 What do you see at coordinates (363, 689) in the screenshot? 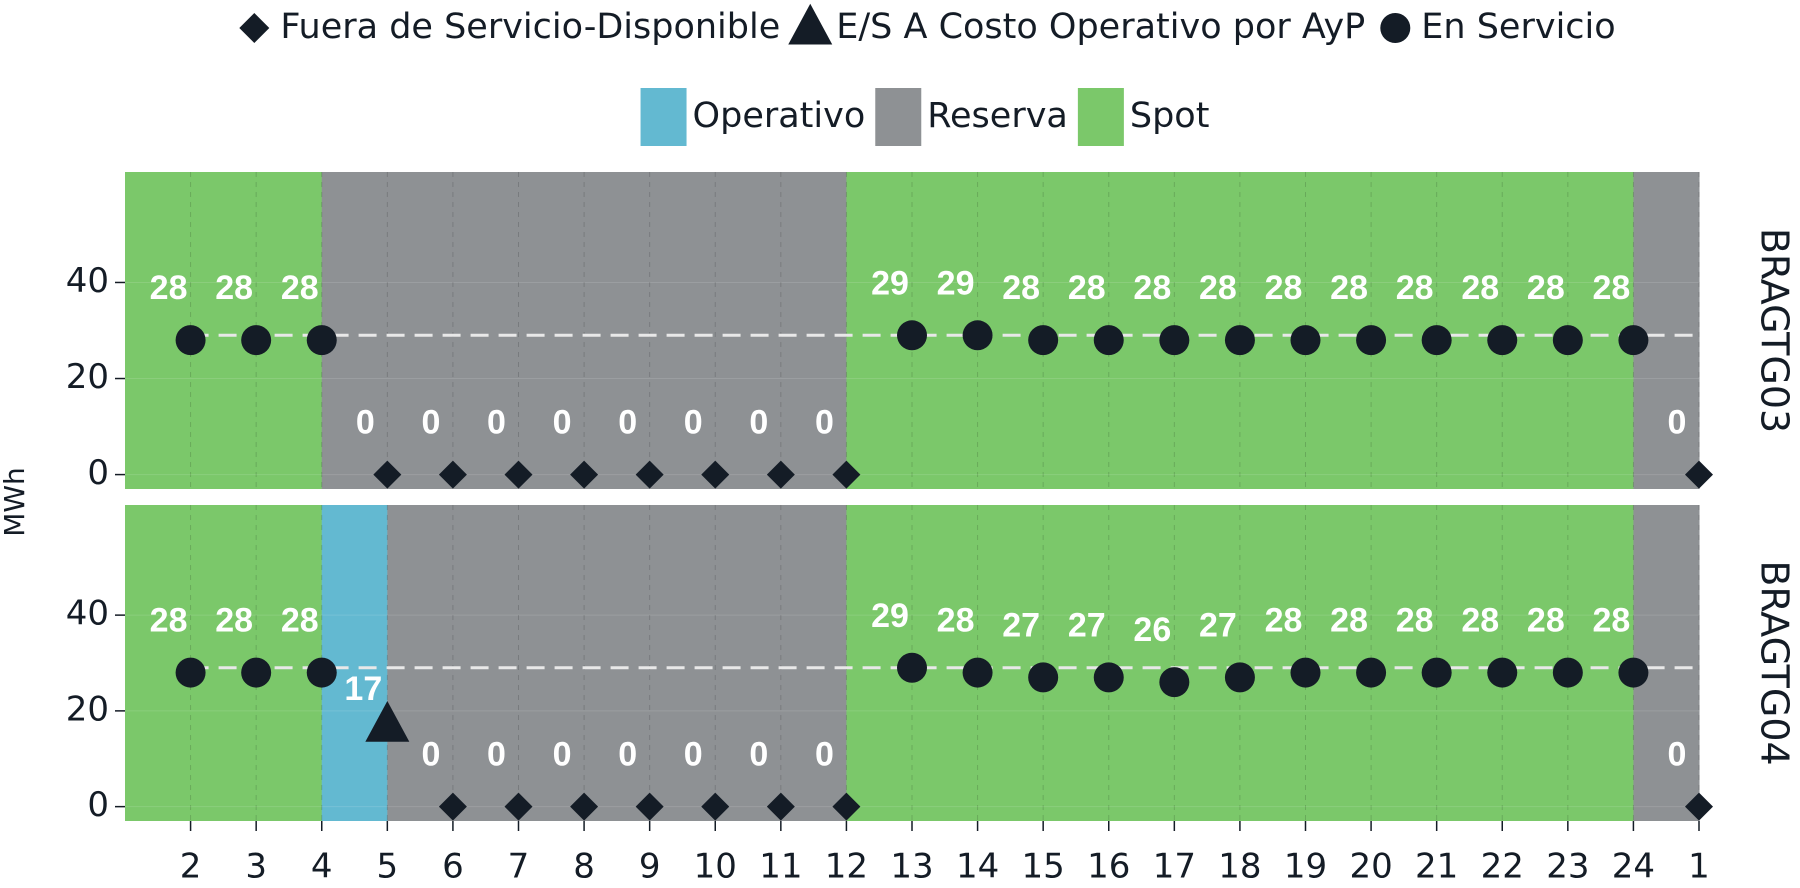
I see `data-label: 17` at bounding box center [363, 689].